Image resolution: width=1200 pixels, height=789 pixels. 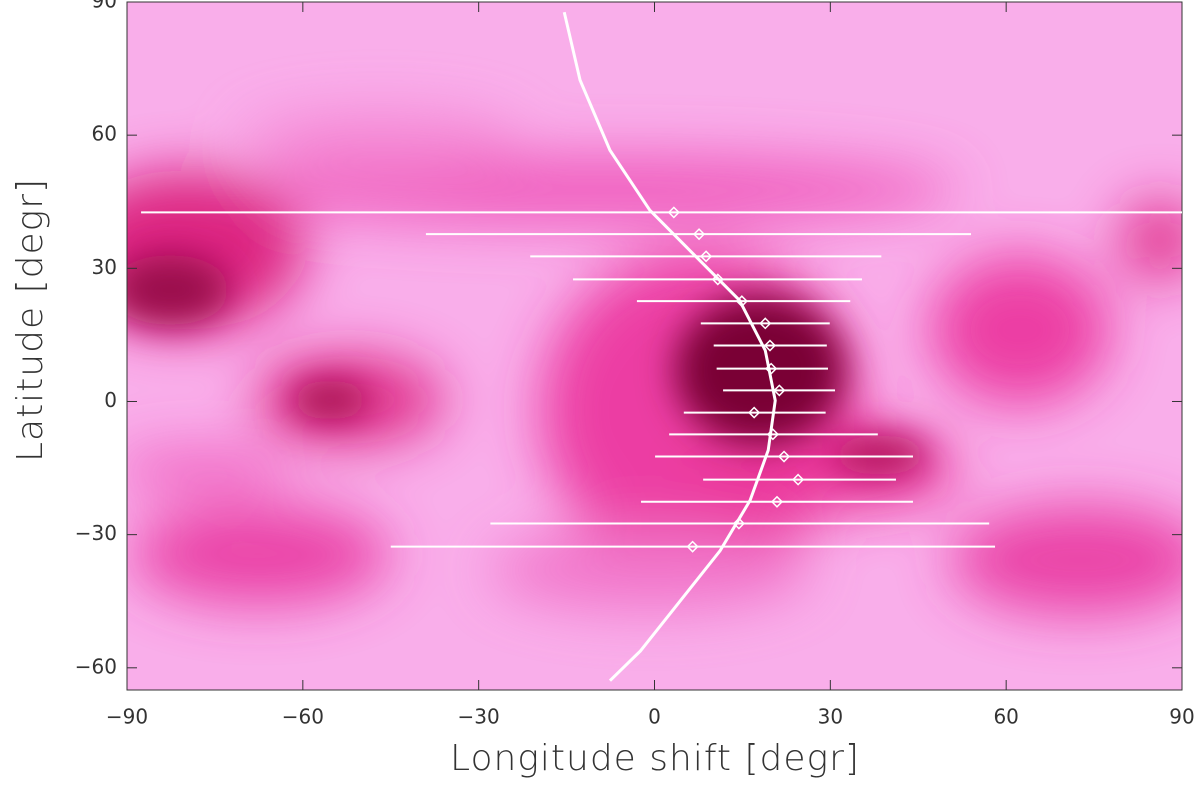 What do you see at coordinates (104, 6) in the screenshot?
I see `y-tick-label: 90` at bounding box center [104, 6].